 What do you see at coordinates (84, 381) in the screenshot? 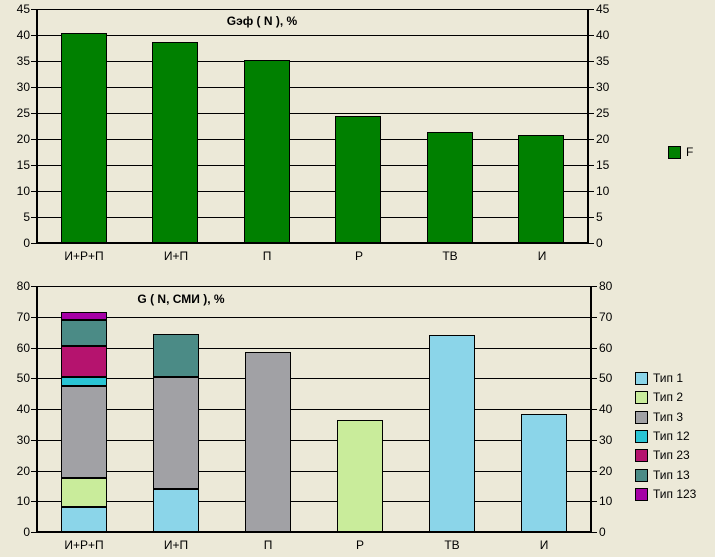
I see `bar-segment-тип-12` at bounding box center [84, 381].